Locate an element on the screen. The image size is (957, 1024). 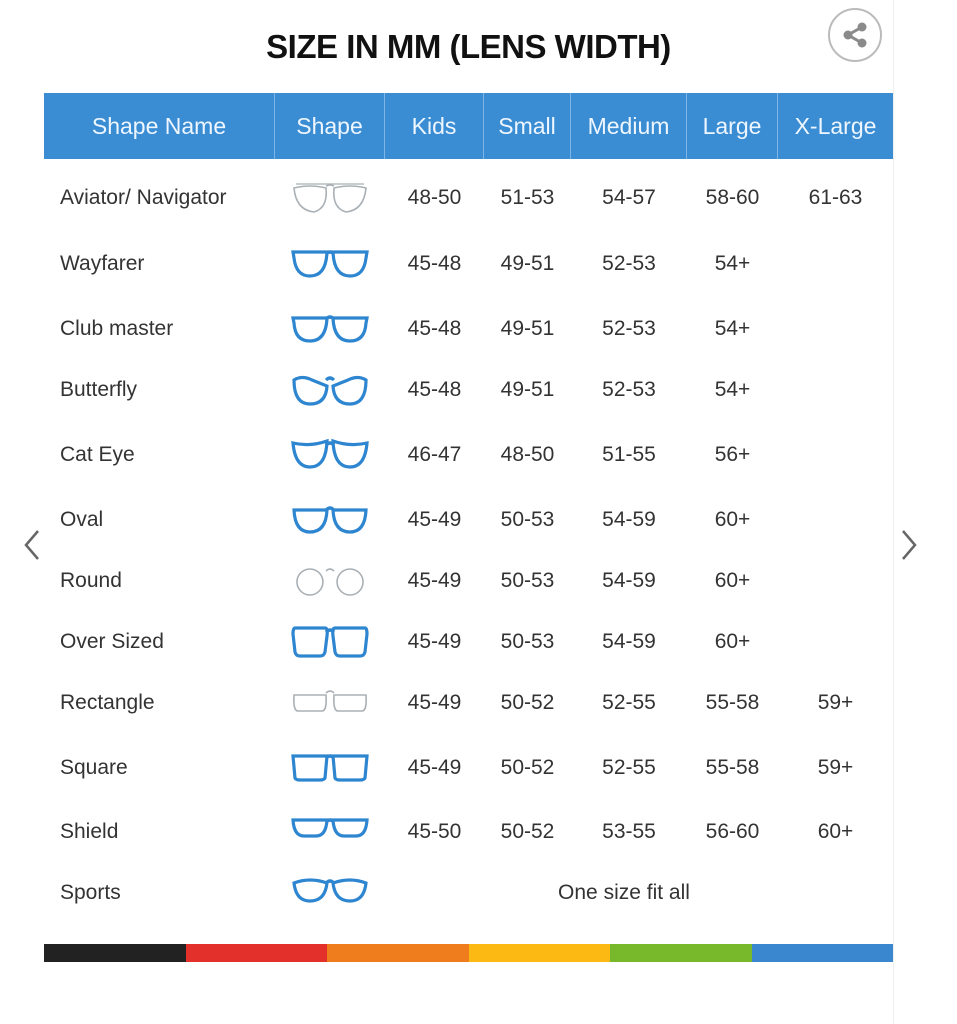
table-row: Butterfly 45-48 49-51 52-53 54+ is located at coordinates (468, 390).